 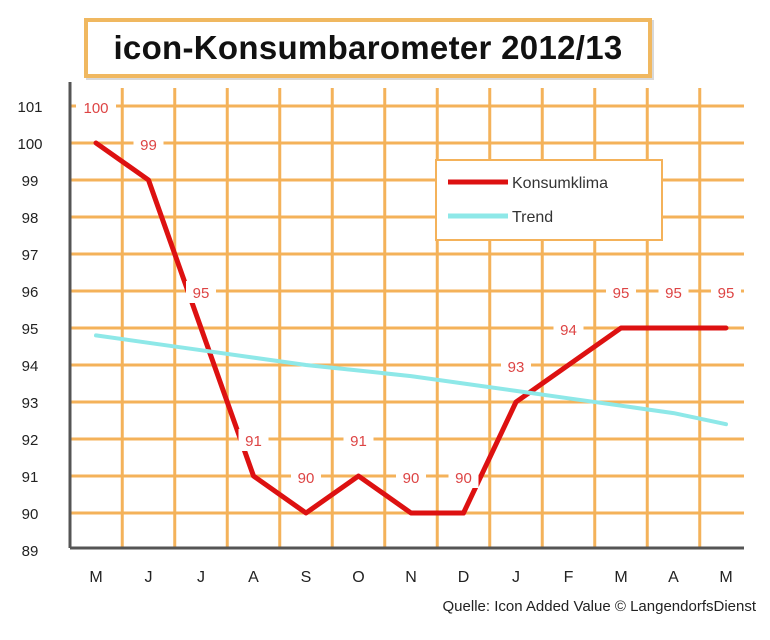 I want to click on x-tick-label: D, so click(x=464, y=577).